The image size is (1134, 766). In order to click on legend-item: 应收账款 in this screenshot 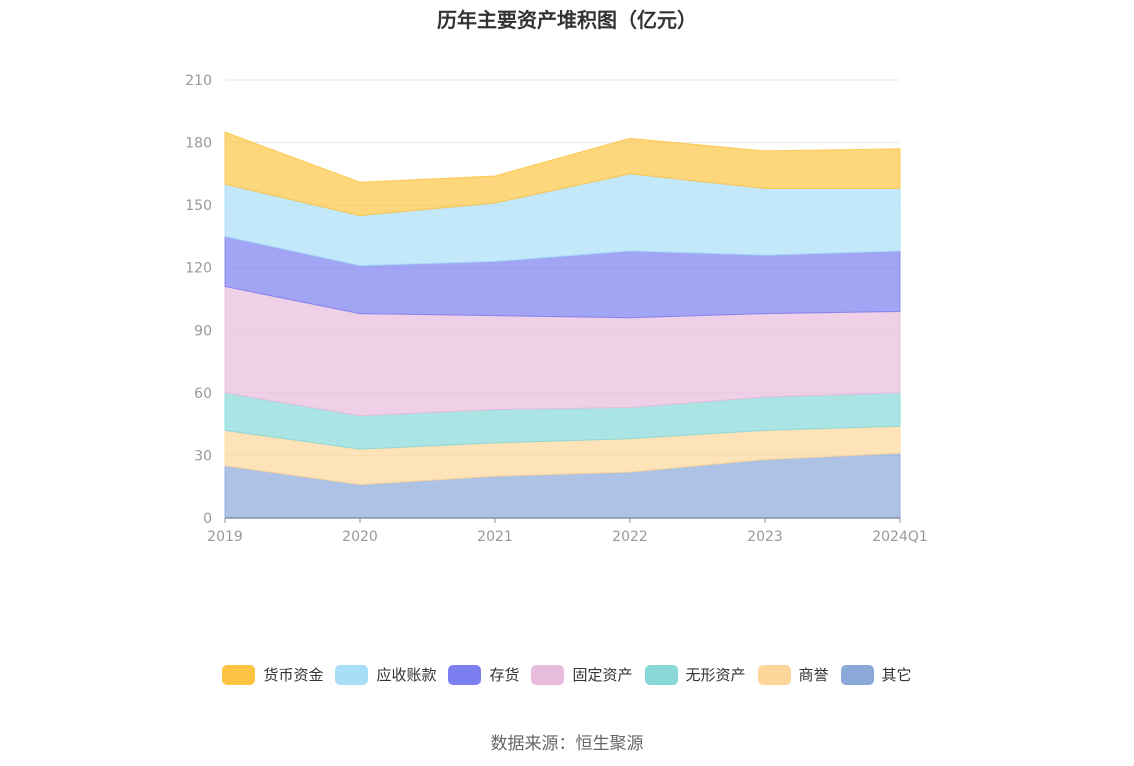, I will do `click(385, 674)`.